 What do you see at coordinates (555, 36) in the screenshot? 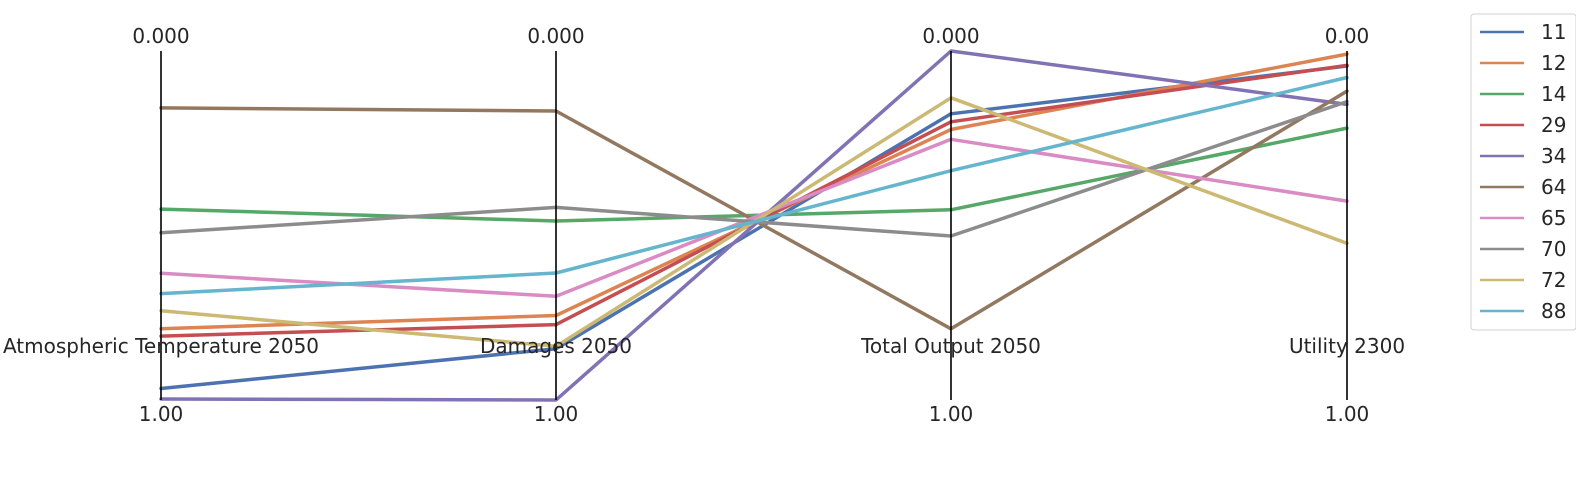
I see `axis-top-tick-2: 0.000` at bounding box center [555, 36].